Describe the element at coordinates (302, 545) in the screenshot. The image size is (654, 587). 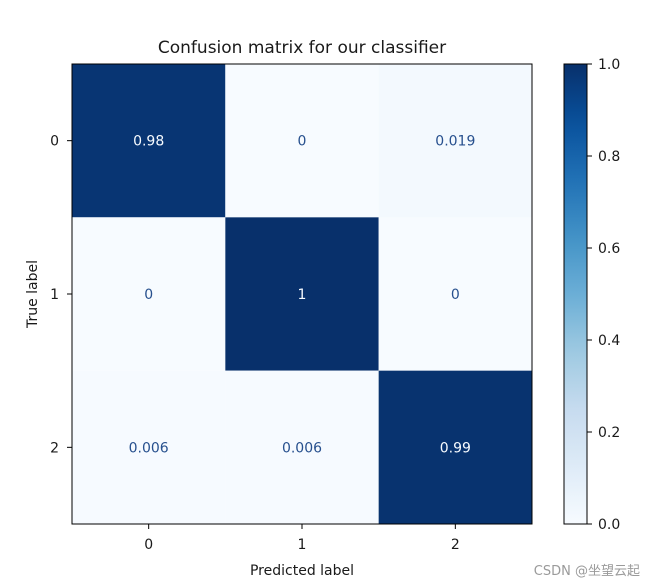
I see `x-tick-label: 1` at that location.